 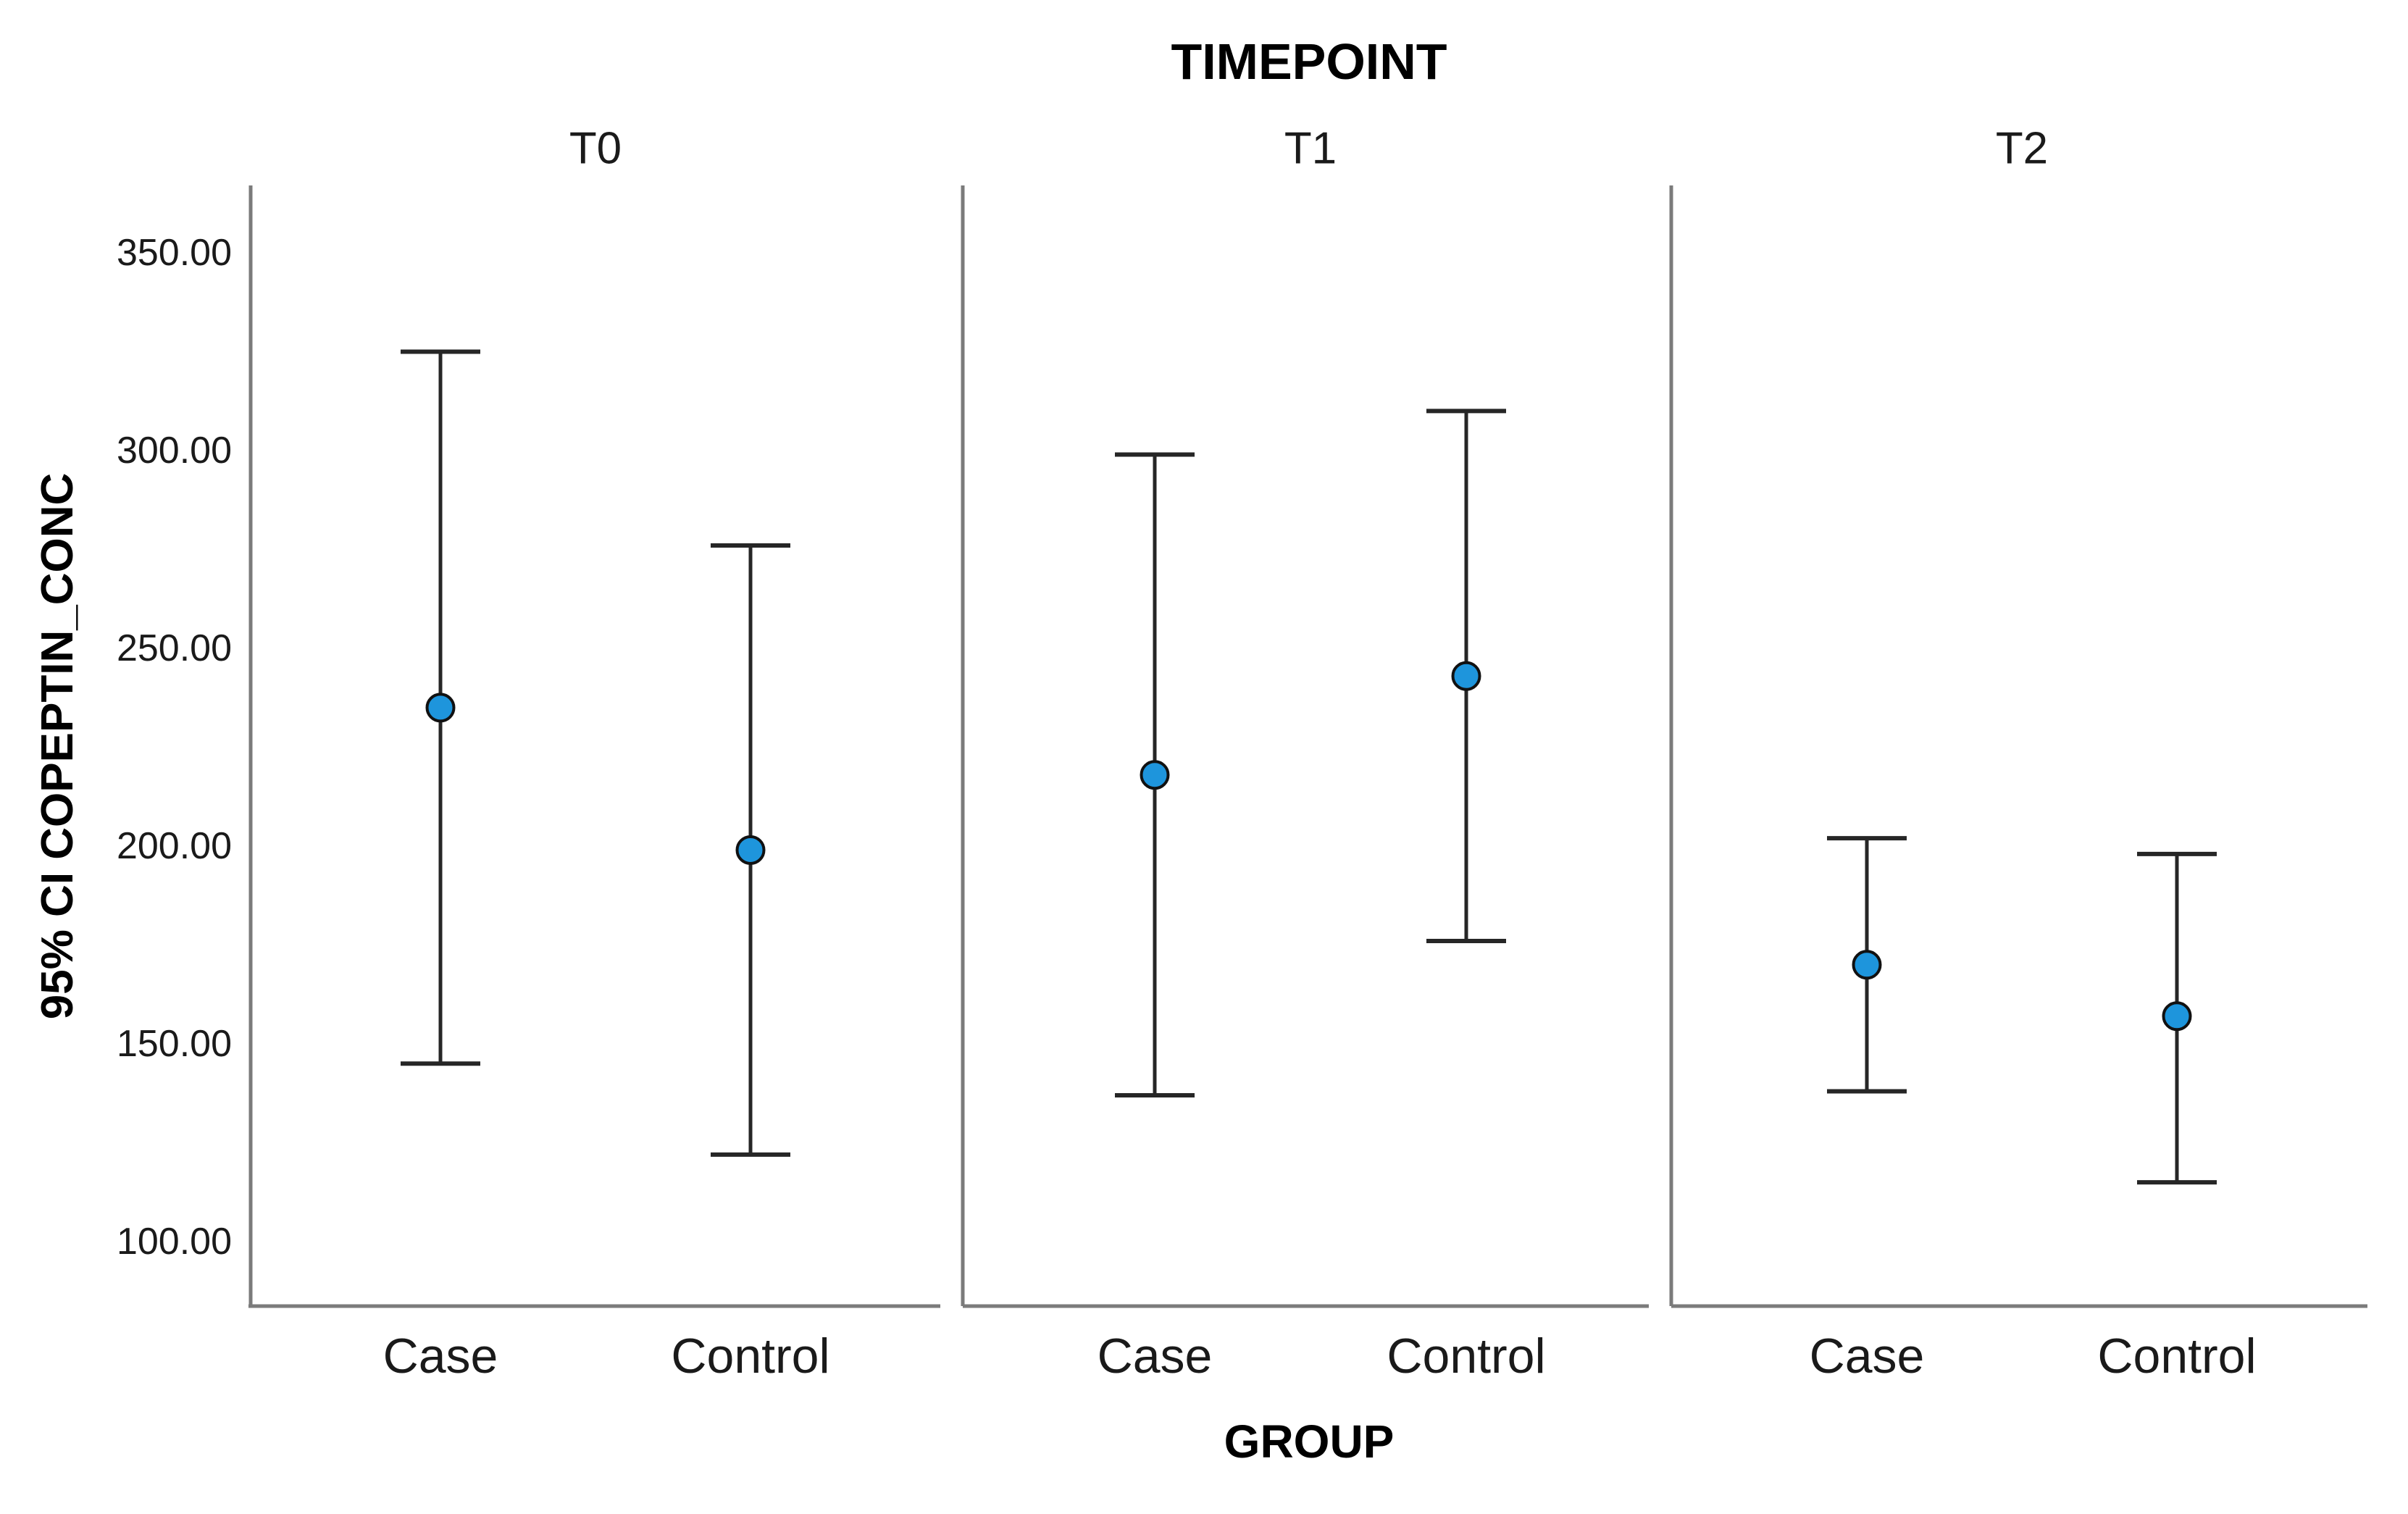 I want to click on x-axis-title: GROUP, so click(x=1310, y=1441).